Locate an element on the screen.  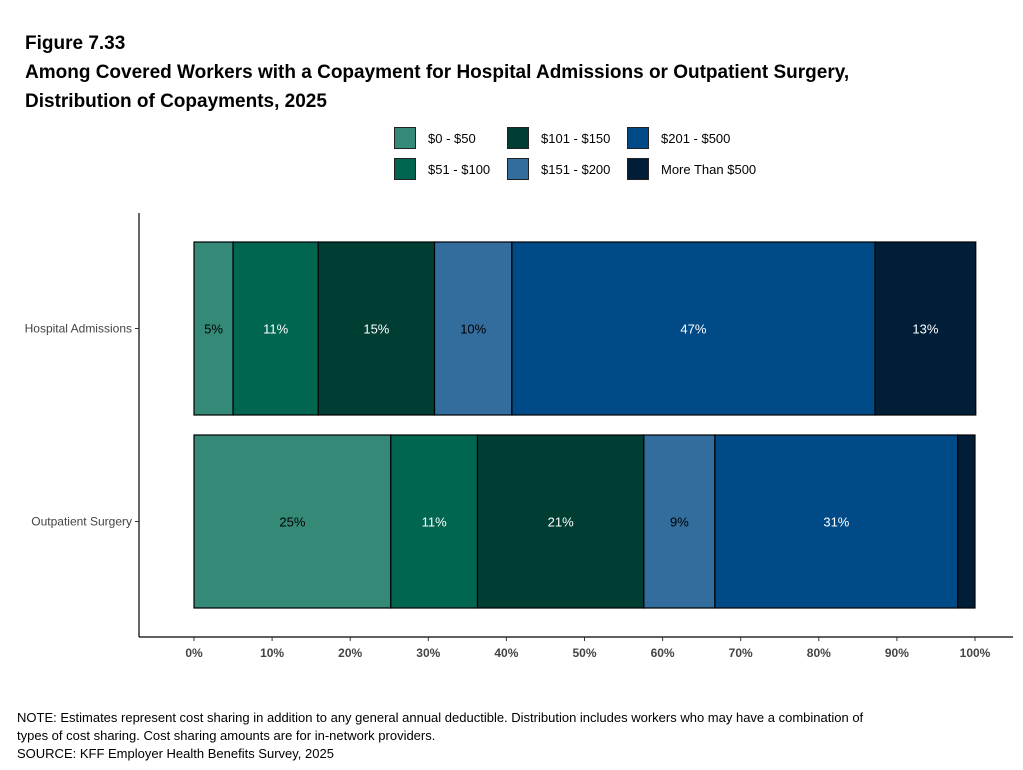
data-label: 21% is located at coordinates (561, 522).